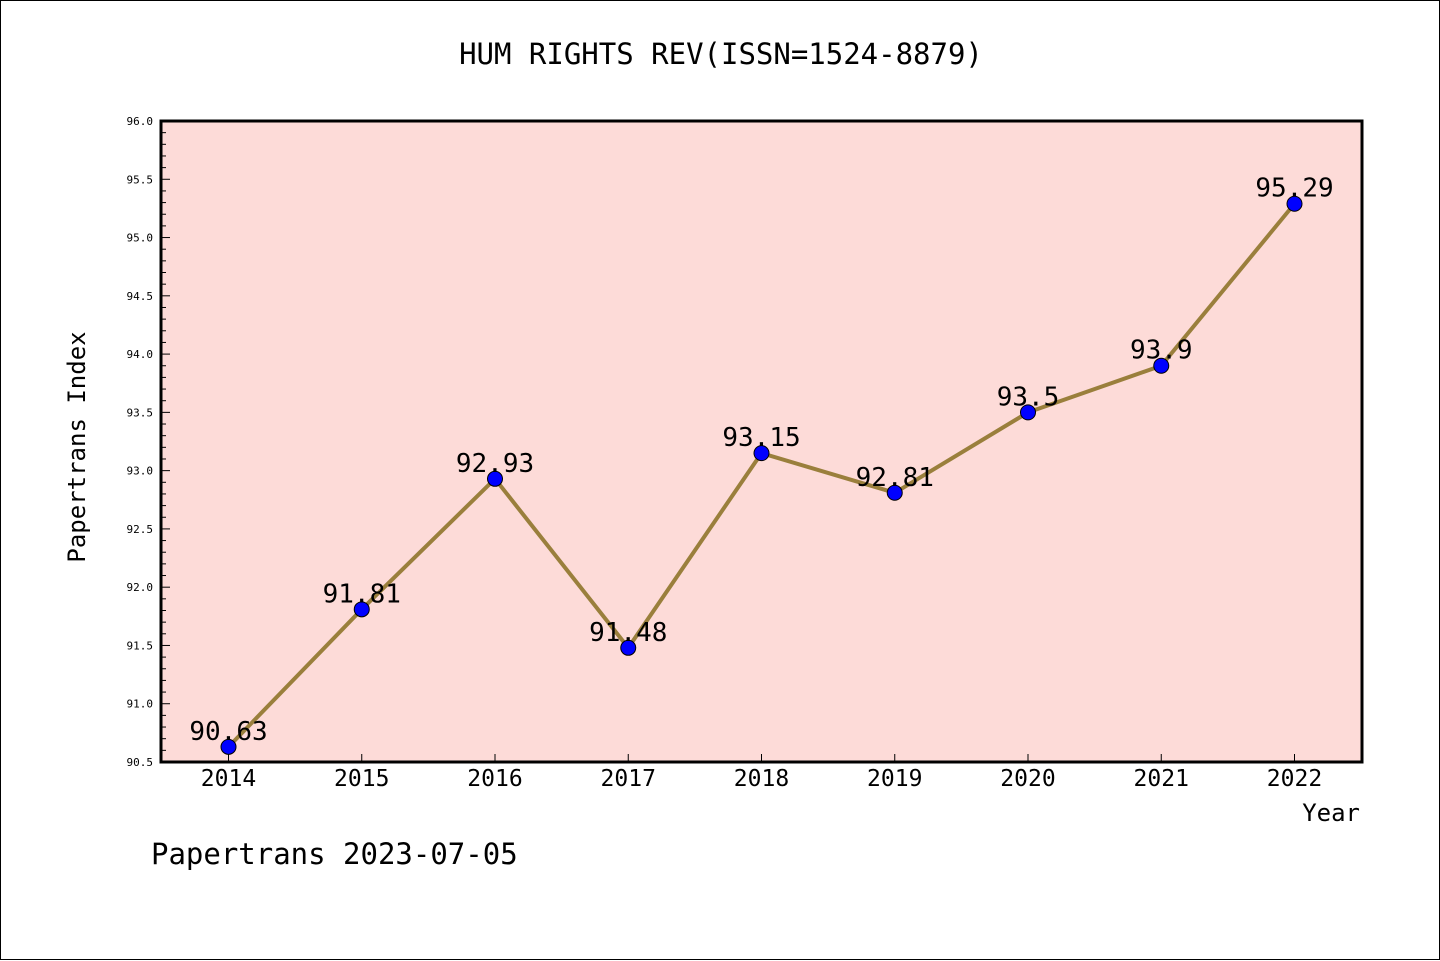 The image size is (1440, 961). I want to click on y-tick-label: 96.0, so click(140, 121).